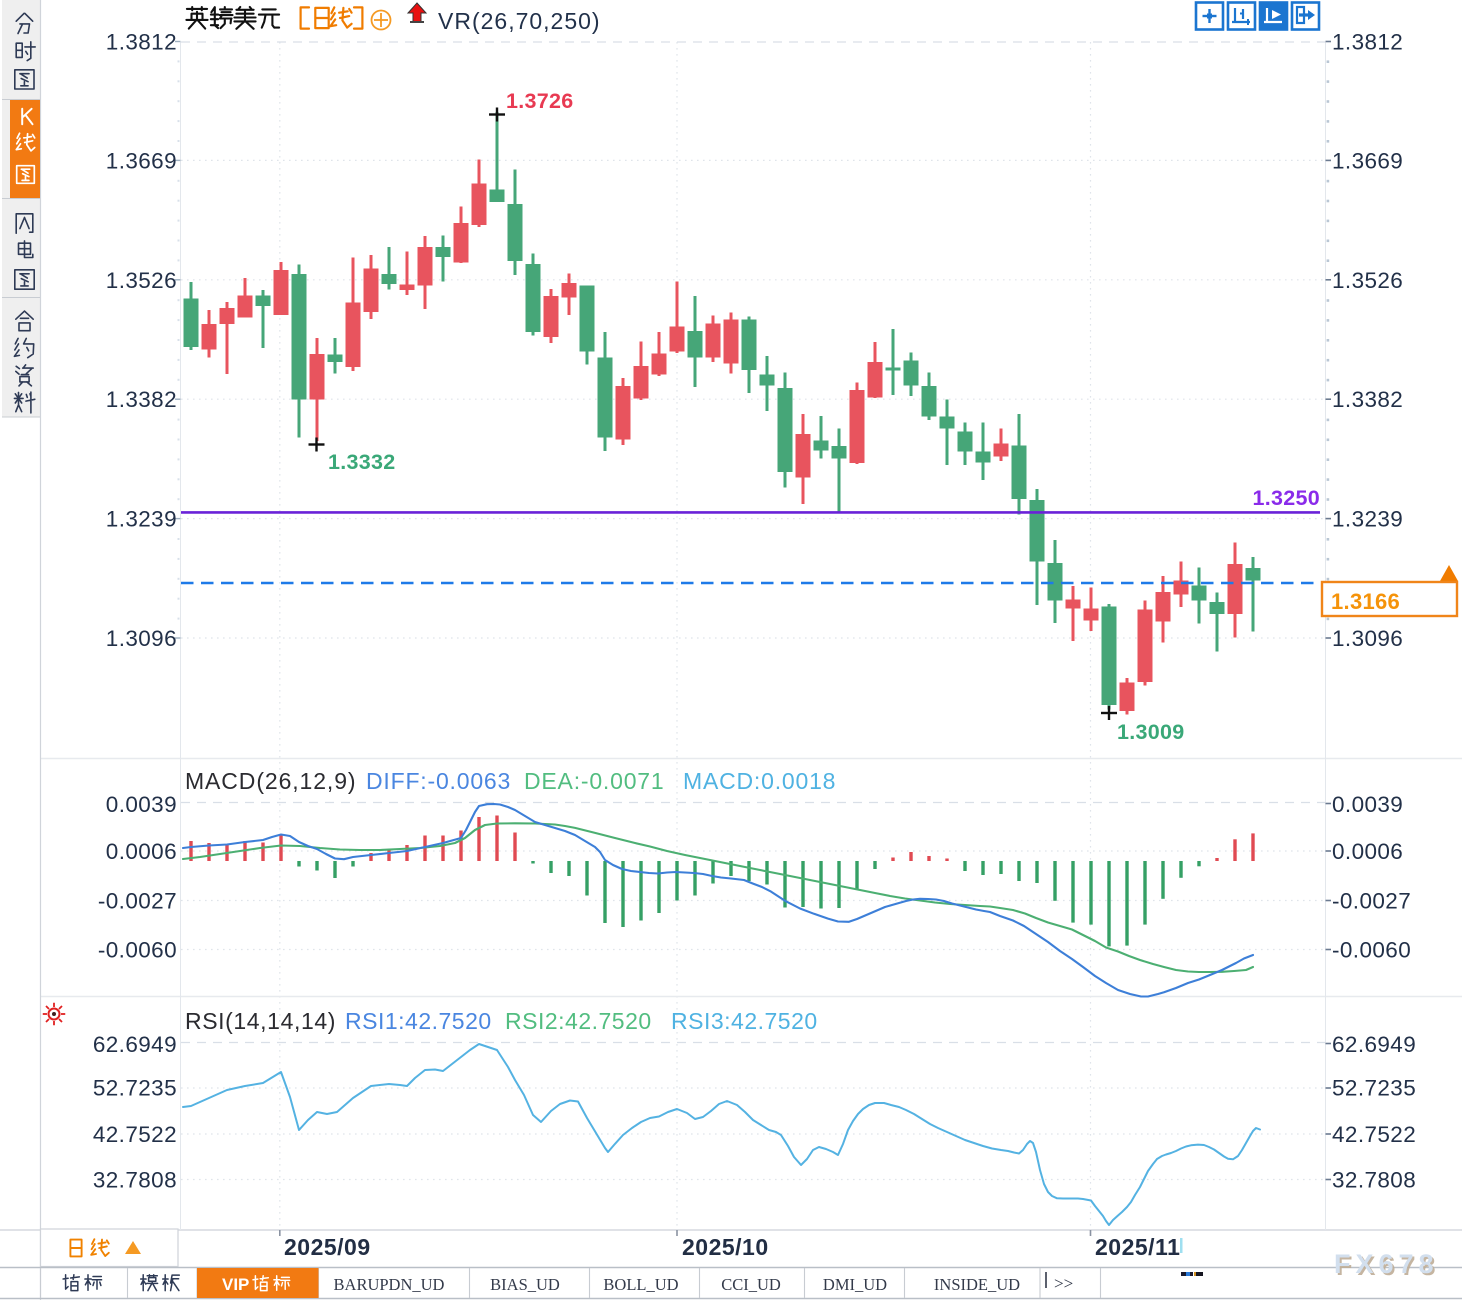 Image resolution: width=1462 pixels, height=1300 pixels. I want to click on svg-text: 1.3009, so click(1151, 732).